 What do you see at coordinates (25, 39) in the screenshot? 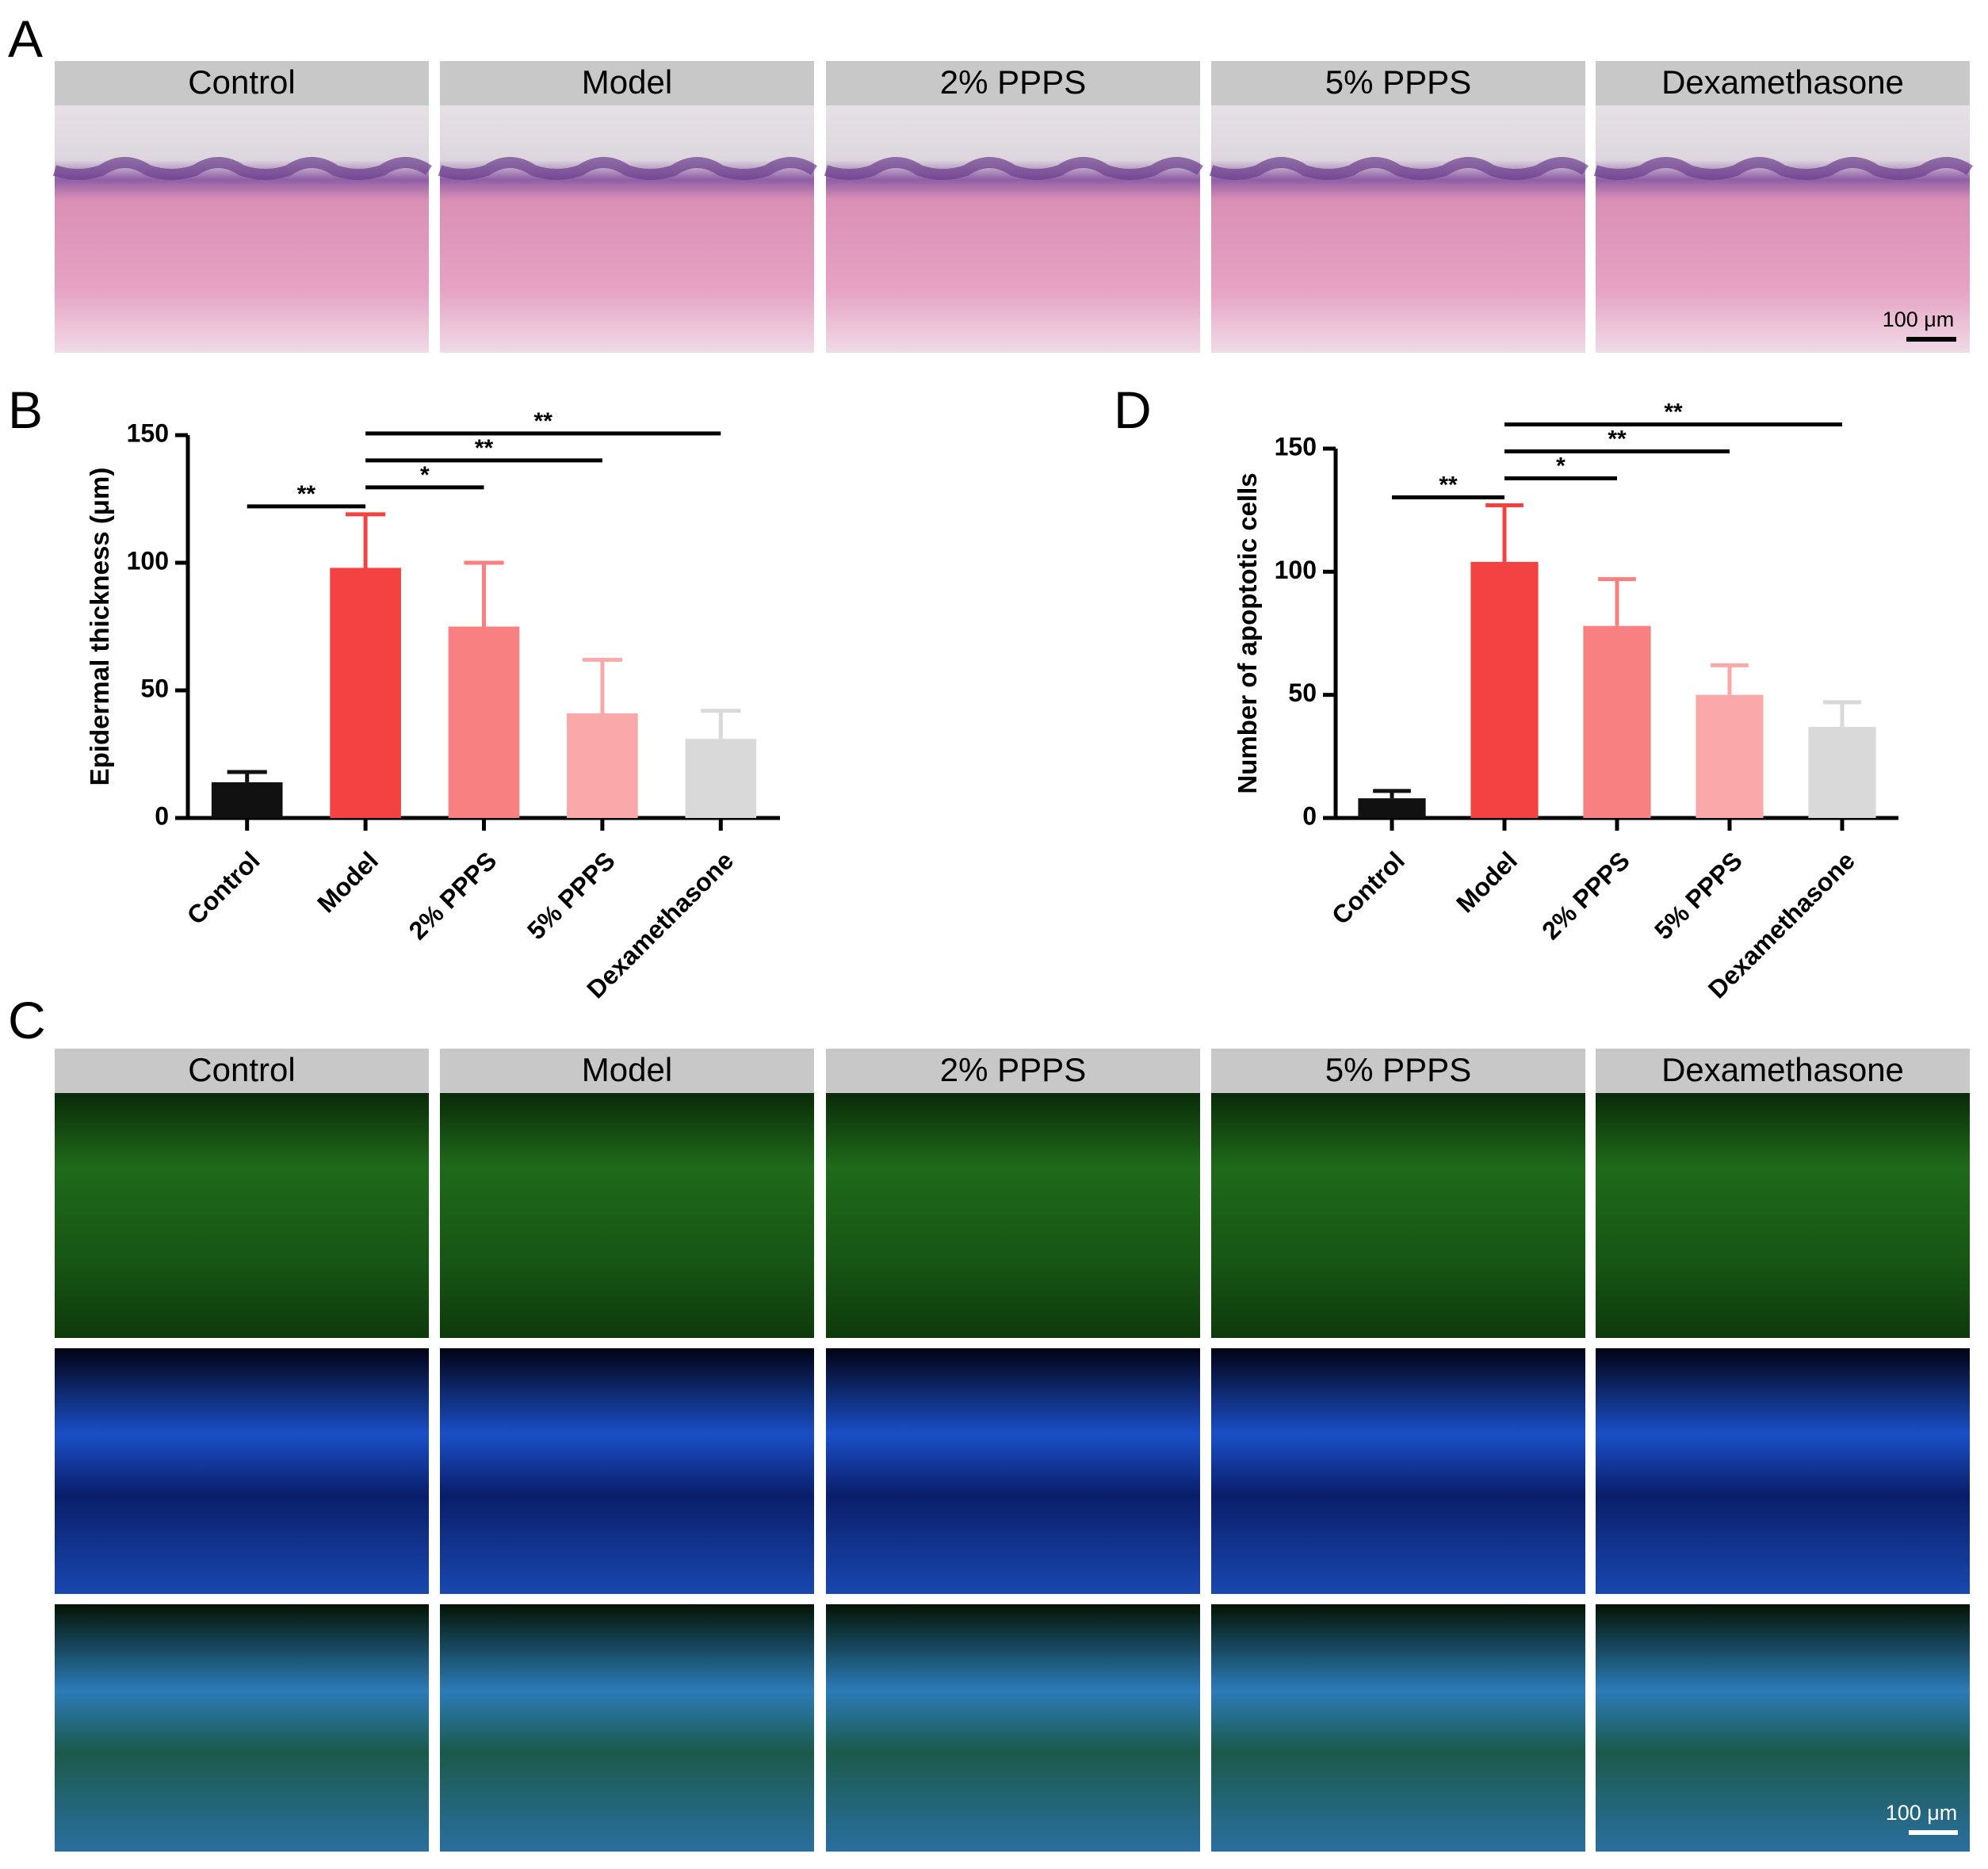
I see `panel-letter: A` at bounding box center [25, 39].